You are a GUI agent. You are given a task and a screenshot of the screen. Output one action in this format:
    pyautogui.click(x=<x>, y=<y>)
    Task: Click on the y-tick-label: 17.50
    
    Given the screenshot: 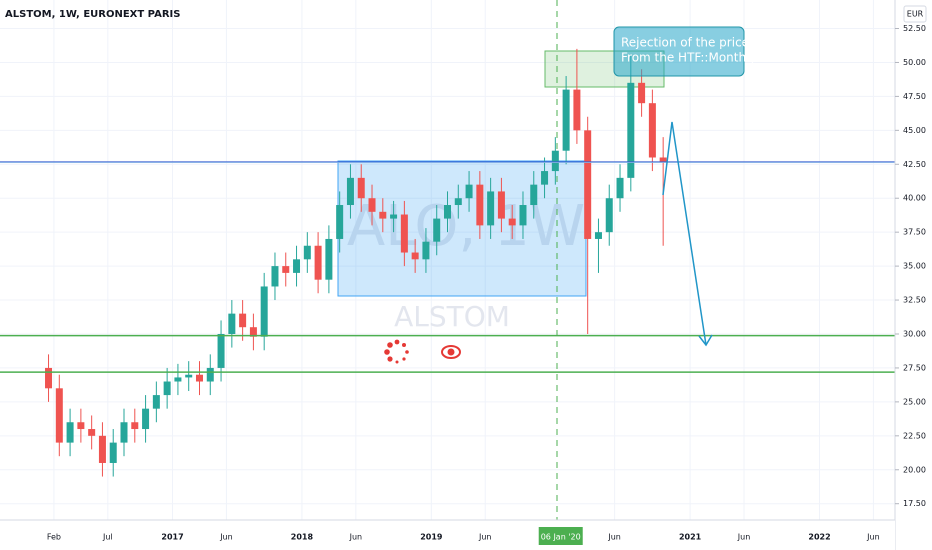 What is the action you would take?
    pyautogui.click(x=914, y=503)
    